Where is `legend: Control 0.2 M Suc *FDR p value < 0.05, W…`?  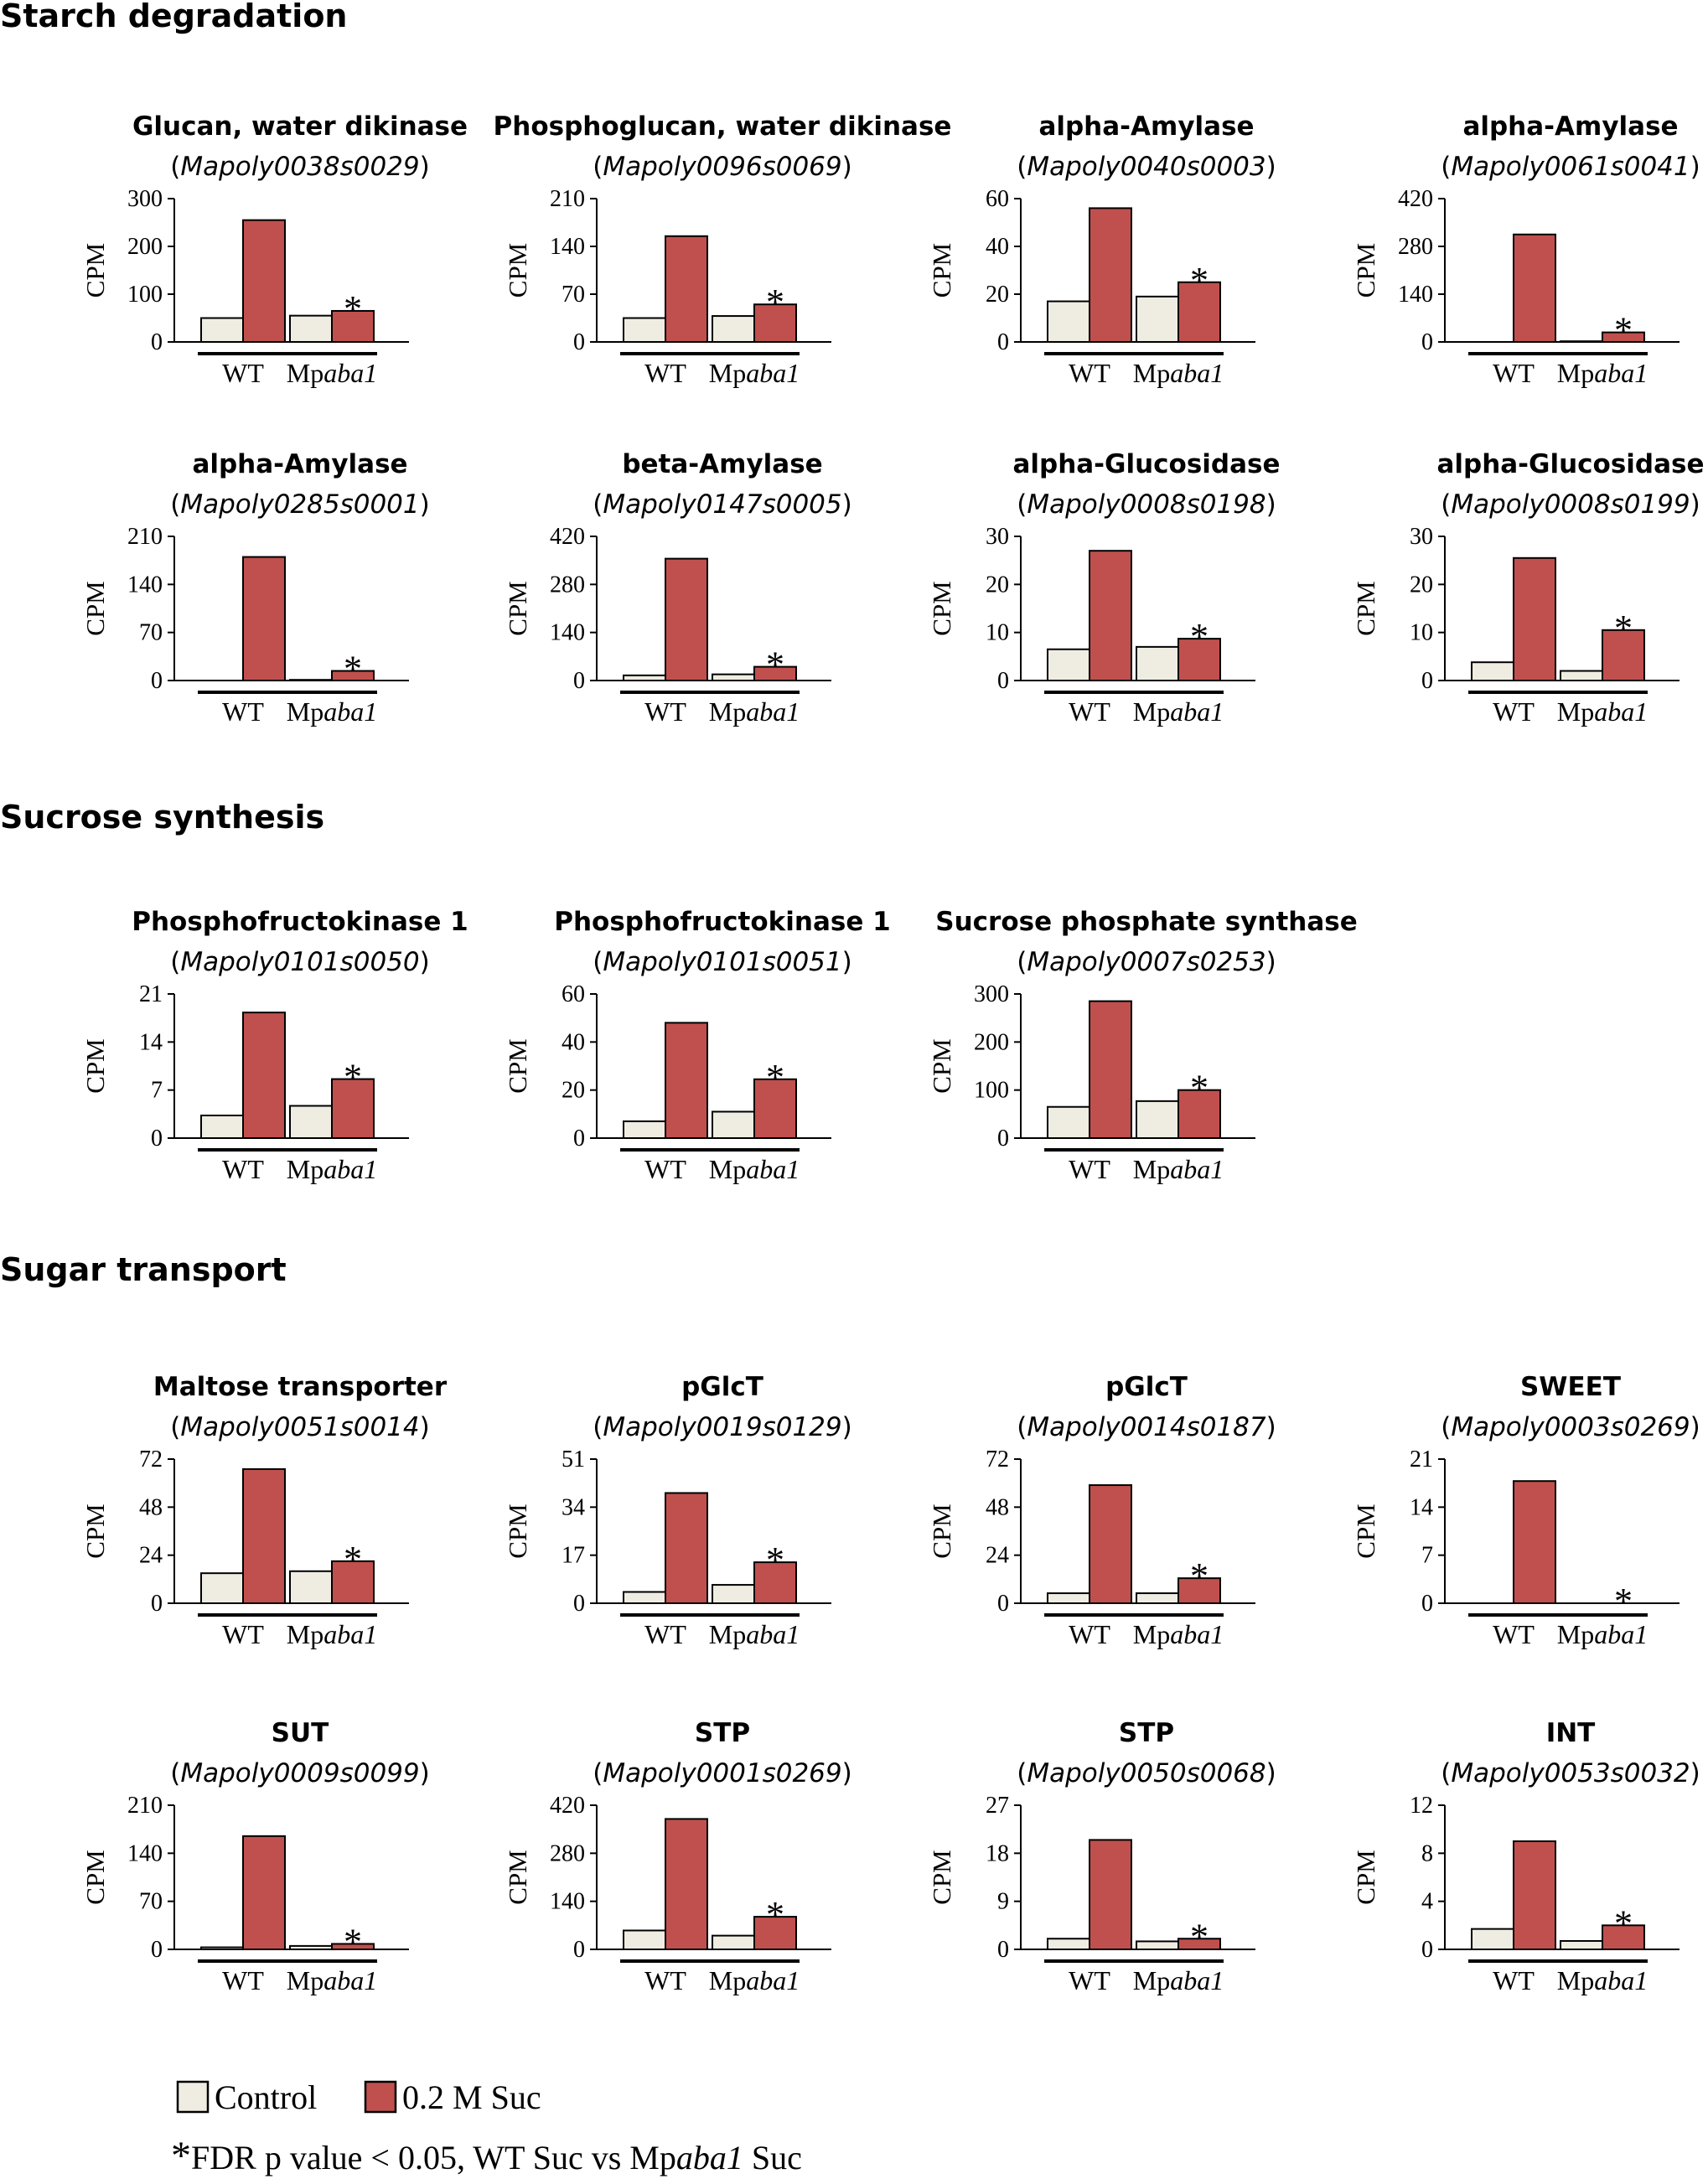
legend: Control 0.2 M Suc *FDR p value < 0.05, W… is located at coordinates (487, 2128).